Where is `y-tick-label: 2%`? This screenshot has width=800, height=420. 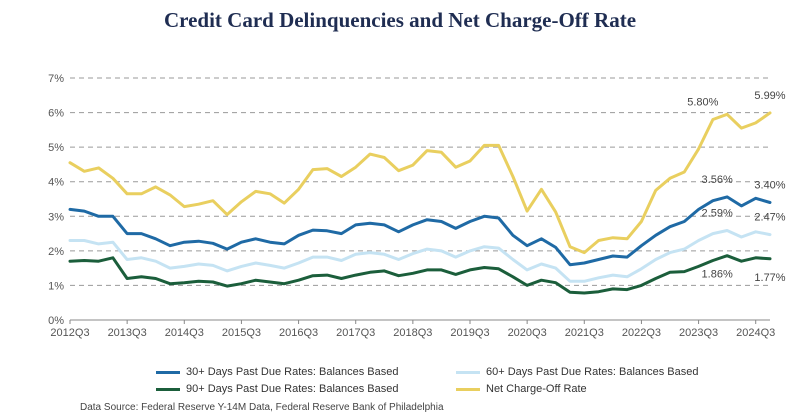 y-tick-label: 2% is located at coordinates (56, 252).